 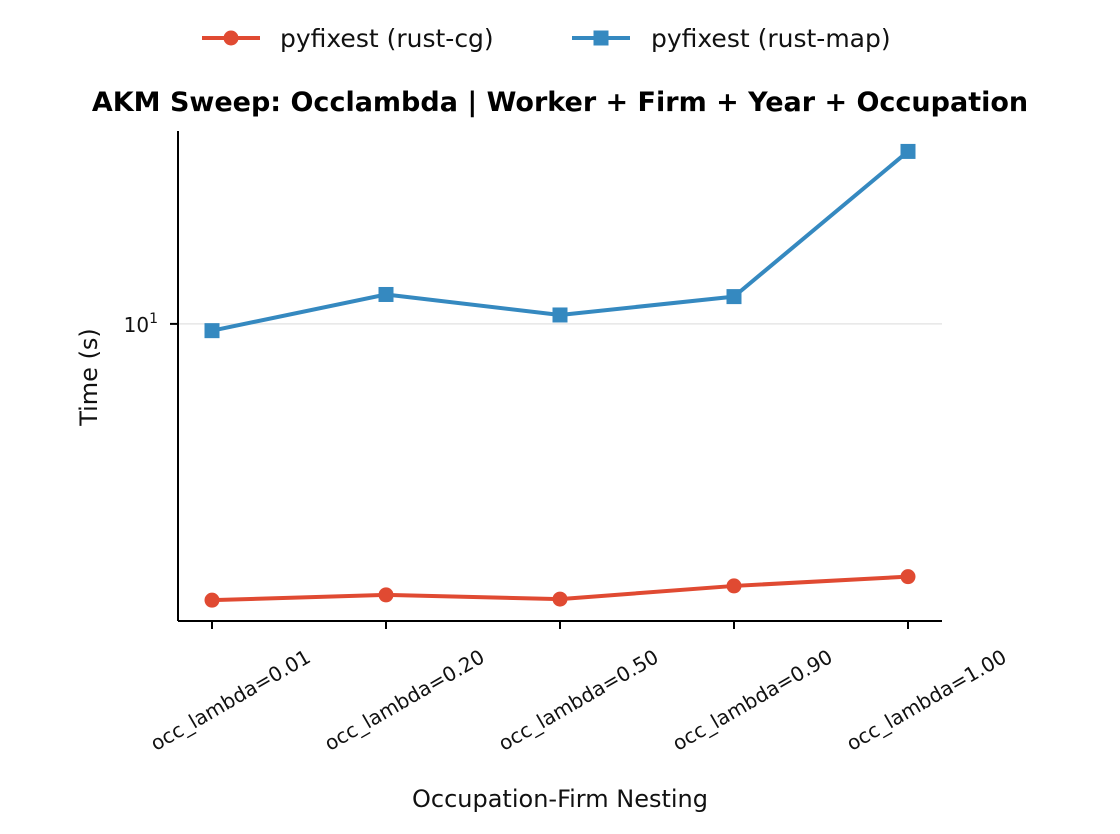 What do you see at coordinates (560, 799) in the screenshot?
I see `x-axis-label: Occupation-Firm Nesting` at bounding box center [560, 799].